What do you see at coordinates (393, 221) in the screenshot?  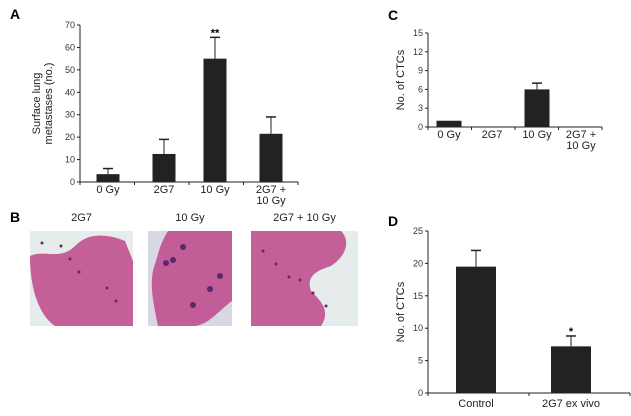 I see `panel-letter: D` at bounding box center [393, 221].